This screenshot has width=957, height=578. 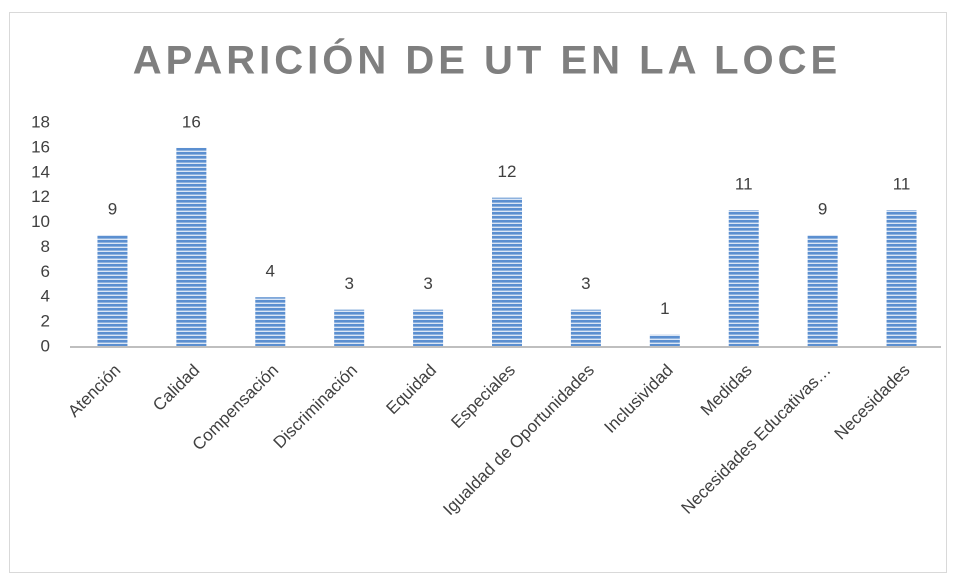 I want to click on data-label: 1, so click(x=664, y=308).